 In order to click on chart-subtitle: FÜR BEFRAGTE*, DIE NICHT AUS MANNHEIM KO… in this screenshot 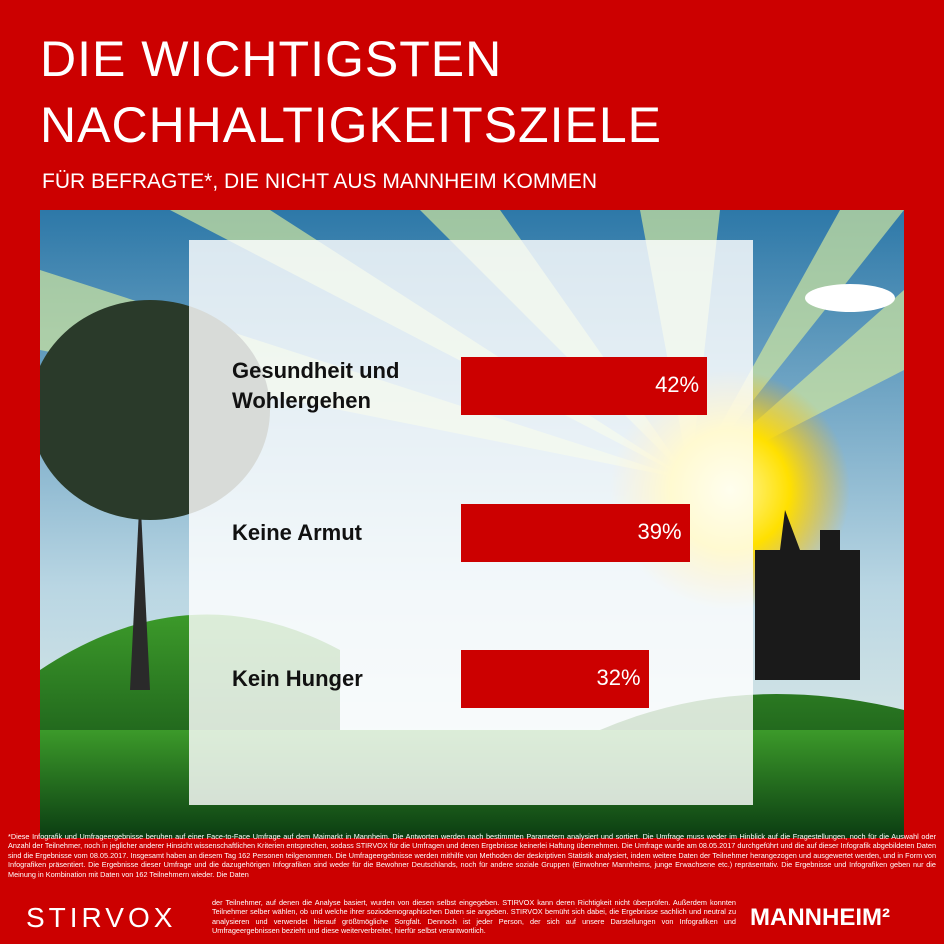, I will do `click(319, 181)`.